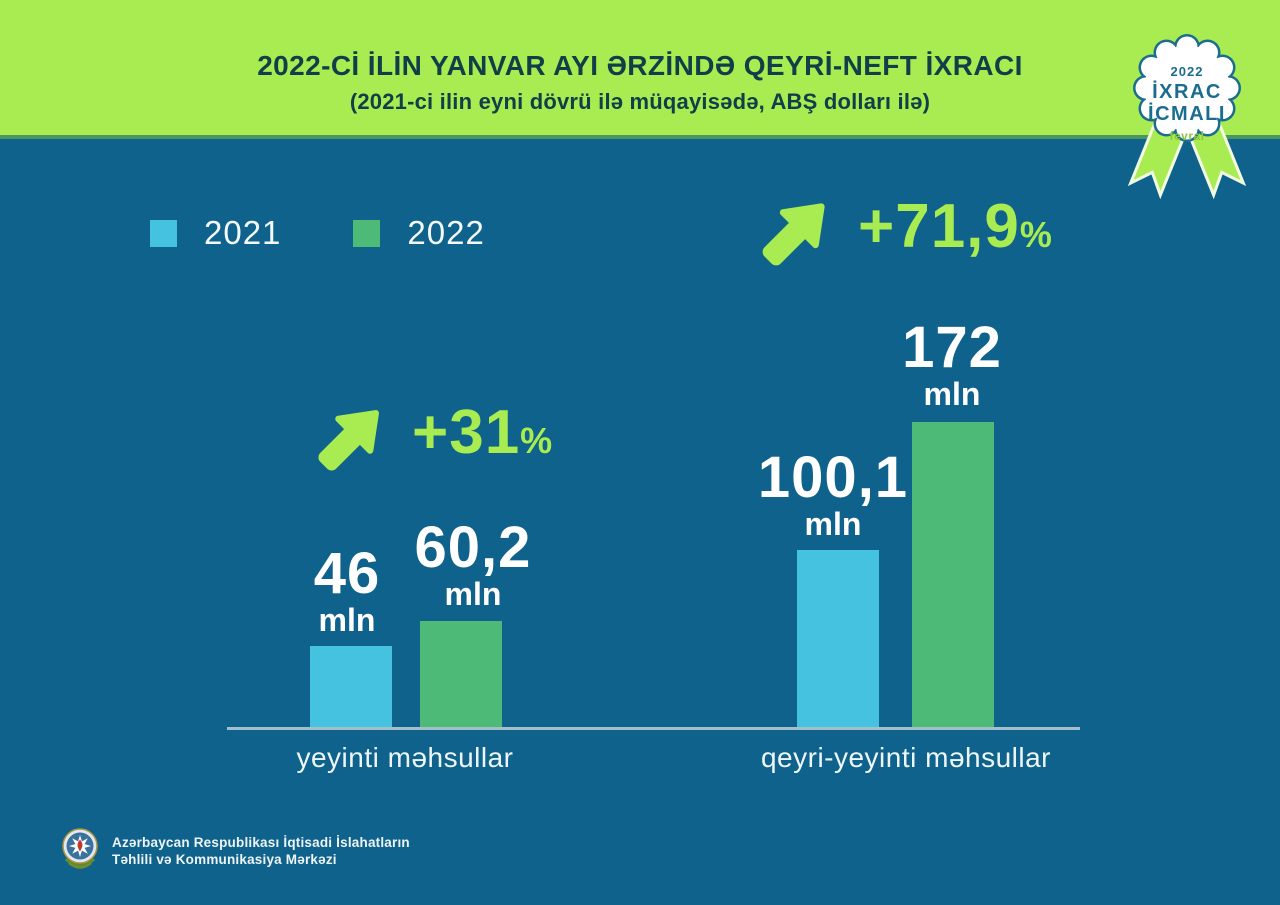 The height and width of the screenshot is (905, 1280). Describe the element at coordinates (953, 575) in the screenshot. I see `bar-2022-qeyri-yeyinti` at that location.